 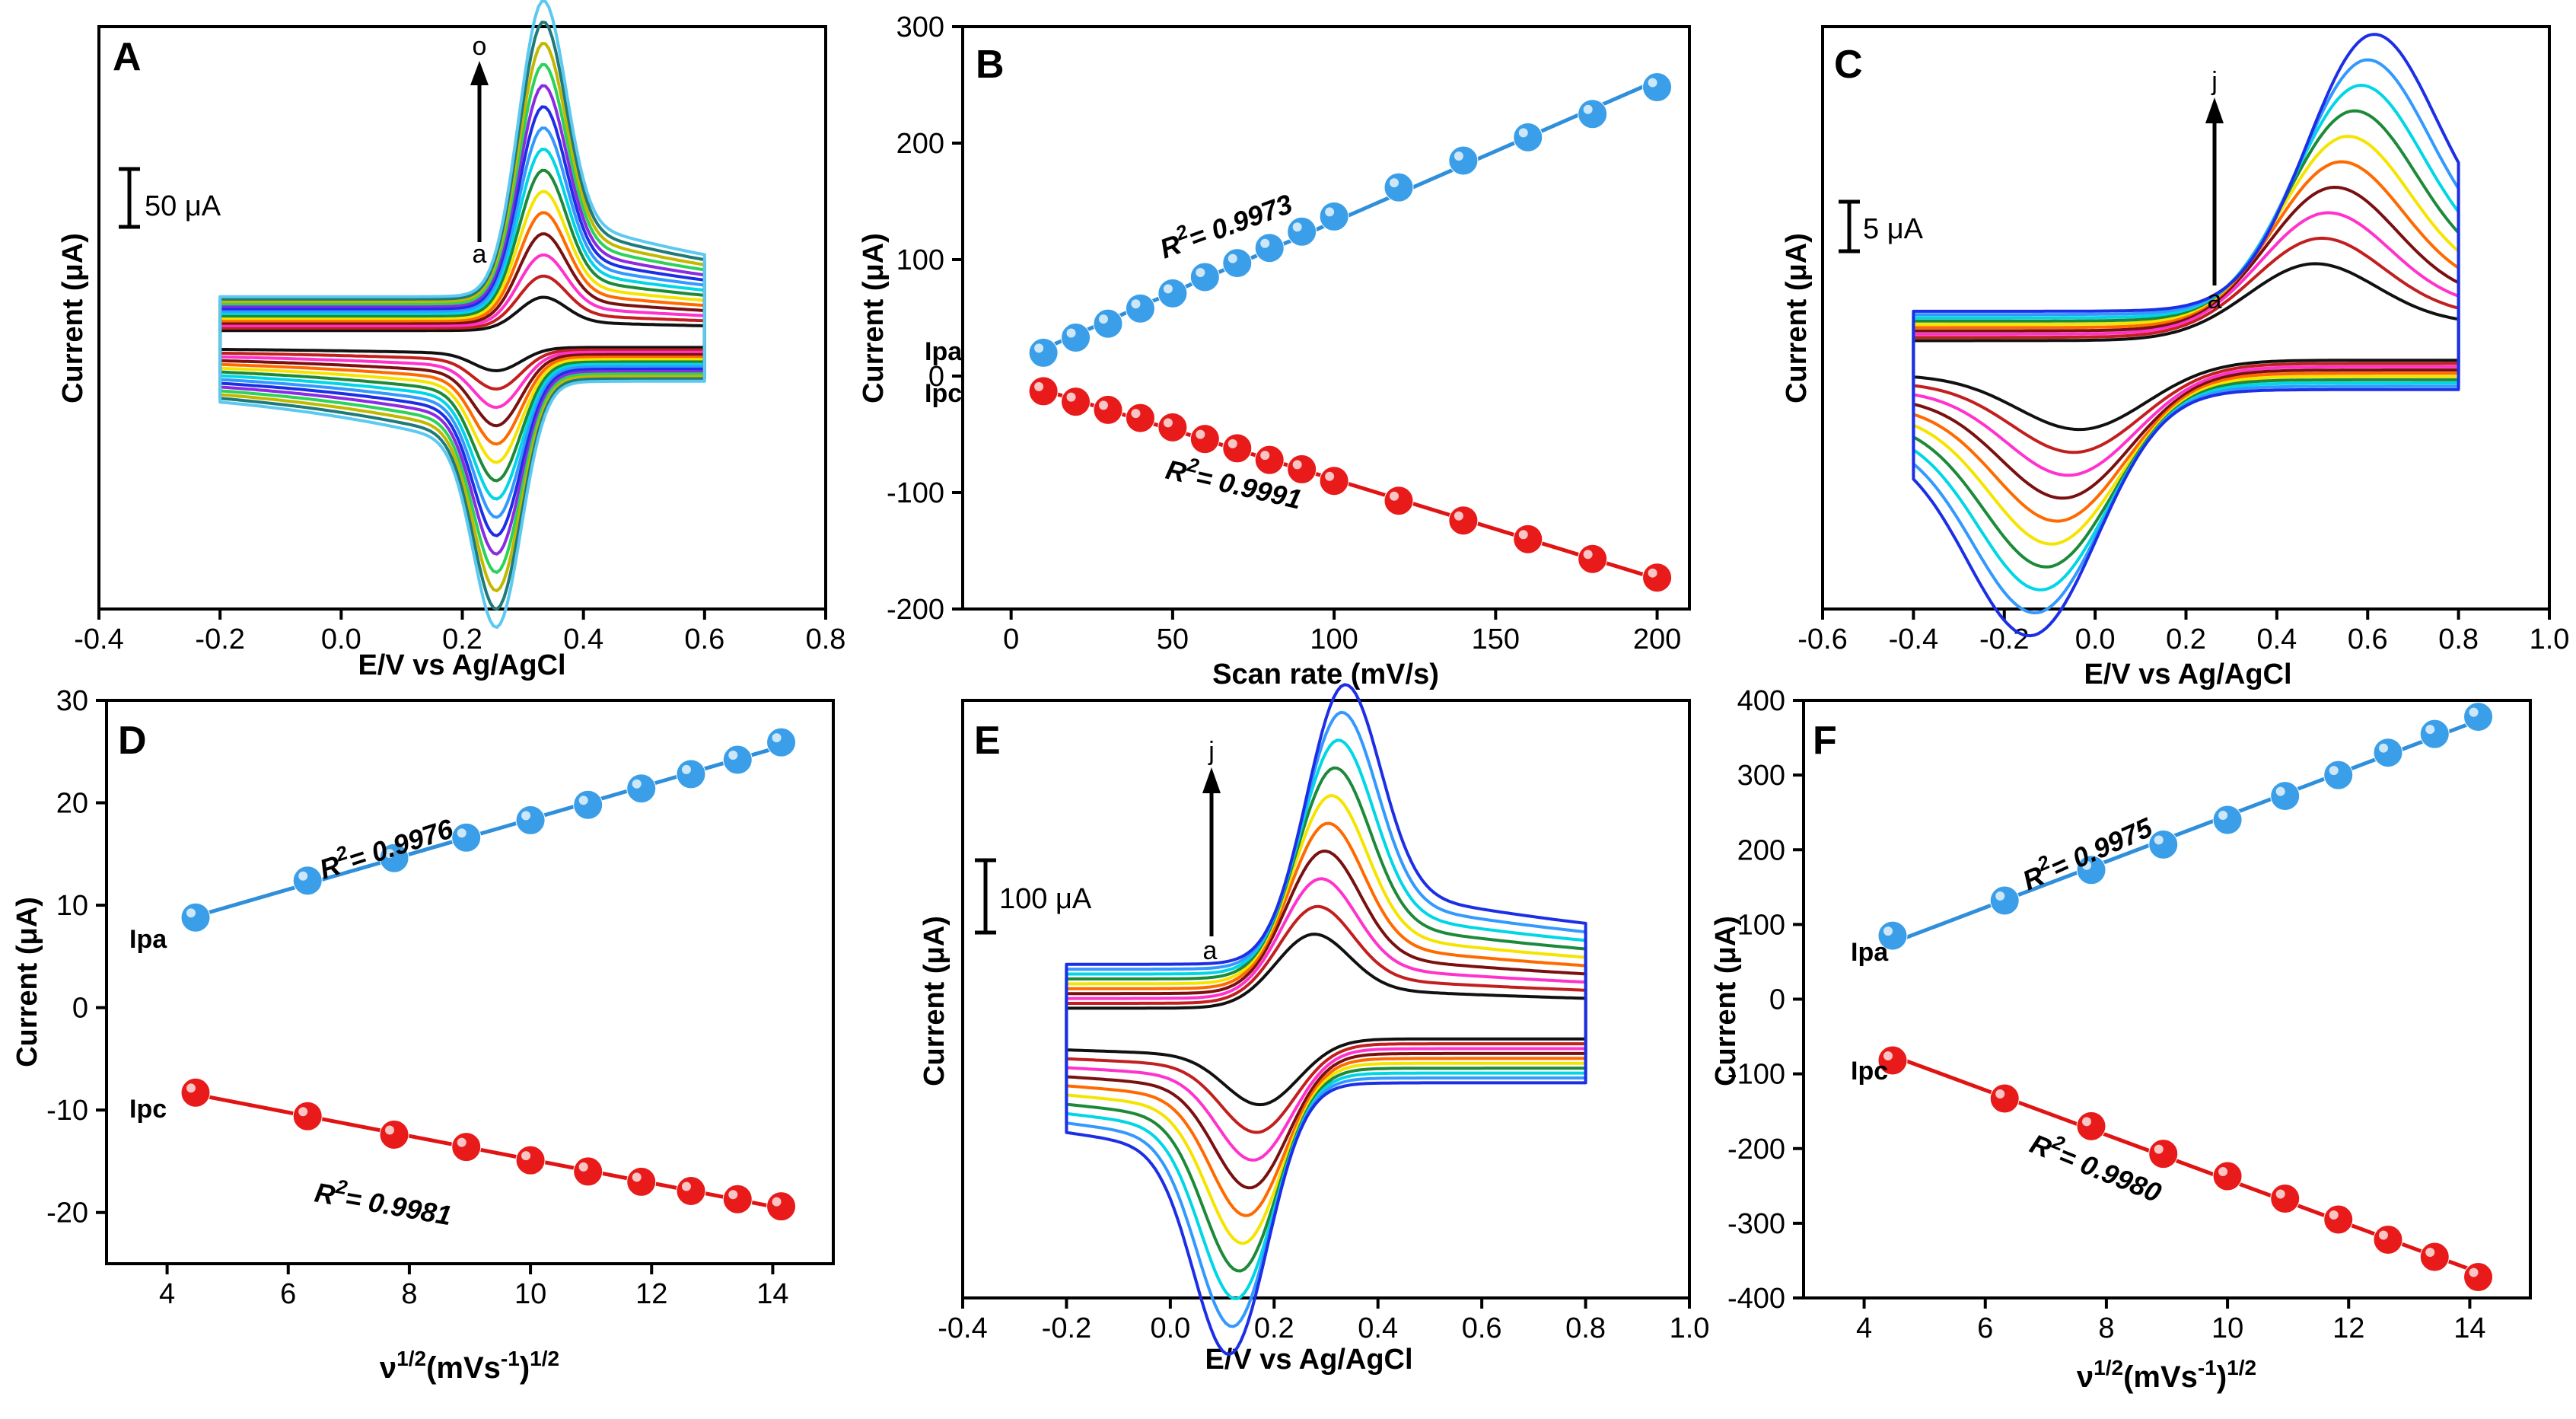 I want to click on panel-B-ipc-r2-symbol: R, so click(x=1176, y=471).